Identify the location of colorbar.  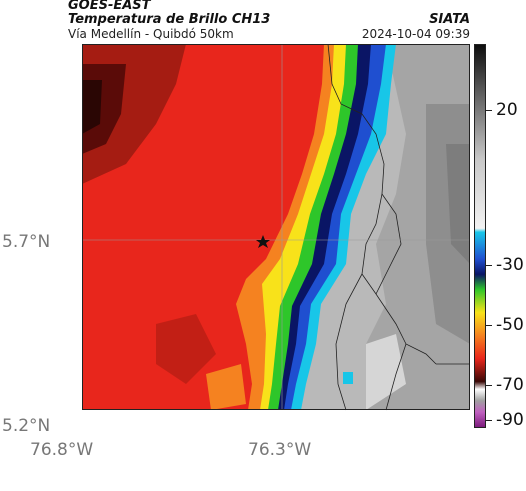
(480, 236).